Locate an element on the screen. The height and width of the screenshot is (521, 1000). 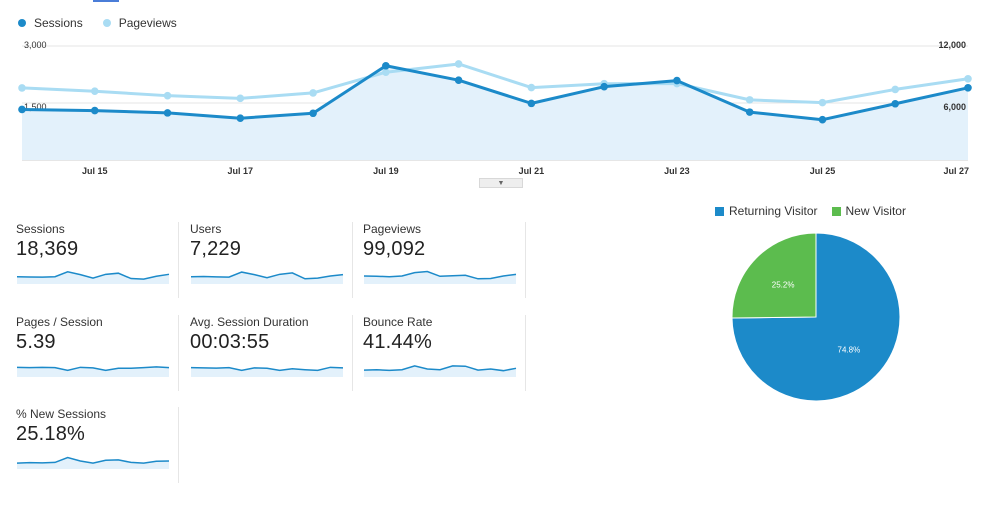
pie-chart: 74.8% 25.2% is located at coordinates (816, 317).